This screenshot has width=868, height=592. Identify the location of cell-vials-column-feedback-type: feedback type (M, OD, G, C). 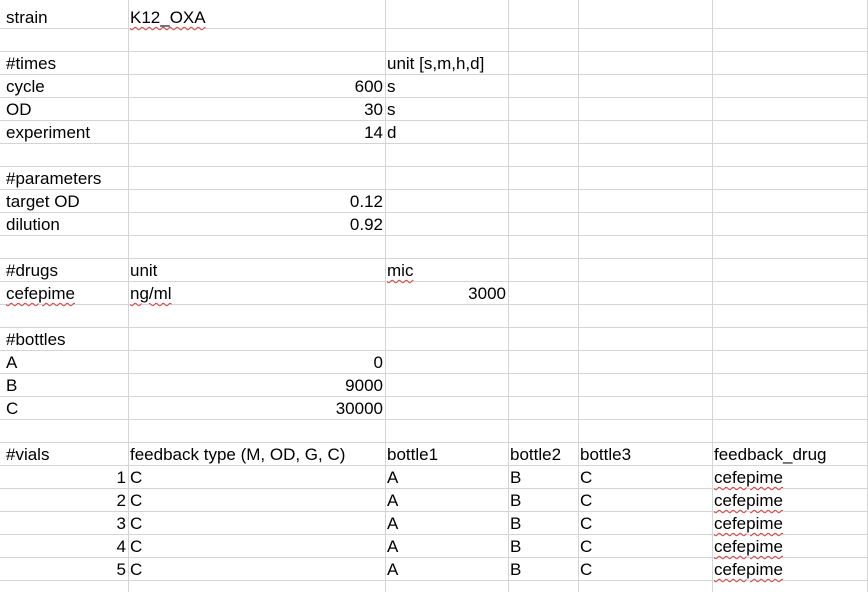
(238, 454).